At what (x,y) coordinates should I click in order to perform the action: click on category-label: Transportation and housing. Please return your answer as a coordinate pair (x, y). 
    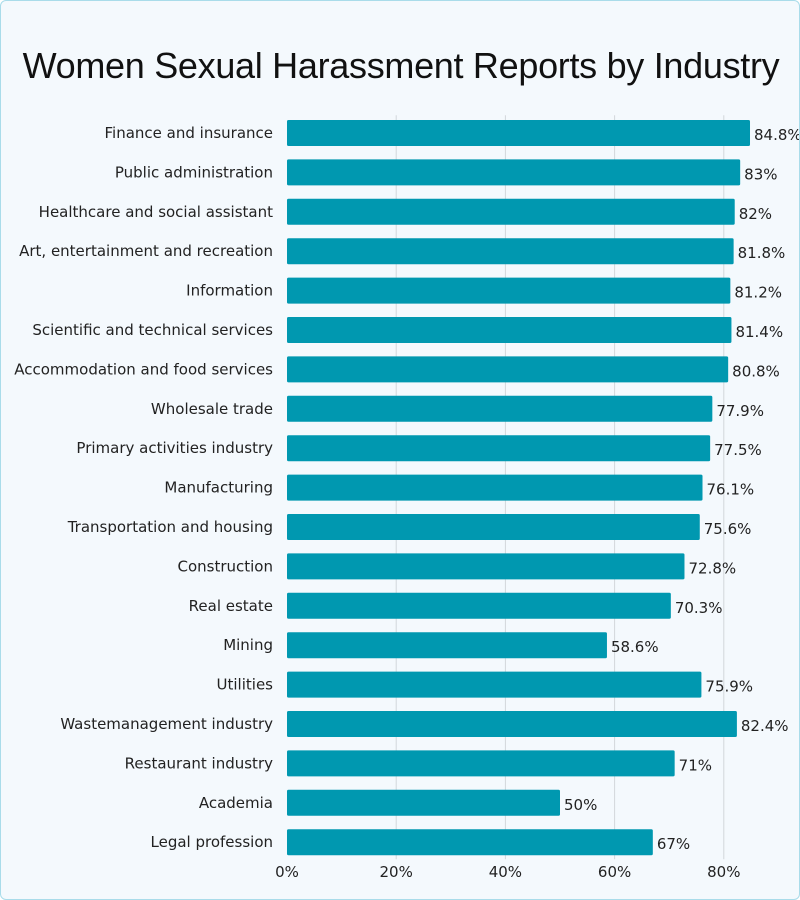
    Looking at the image, I should click on (170, 527).